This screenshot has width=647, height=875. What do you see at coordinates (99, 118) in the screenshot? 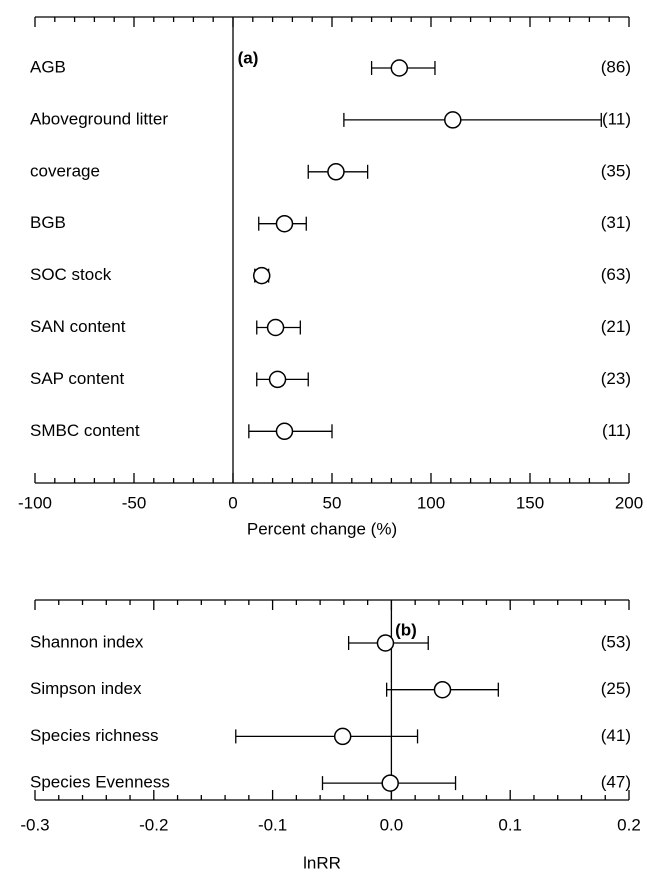
I see `category-label: Aboveground litter` at bounding box center [99, 118].